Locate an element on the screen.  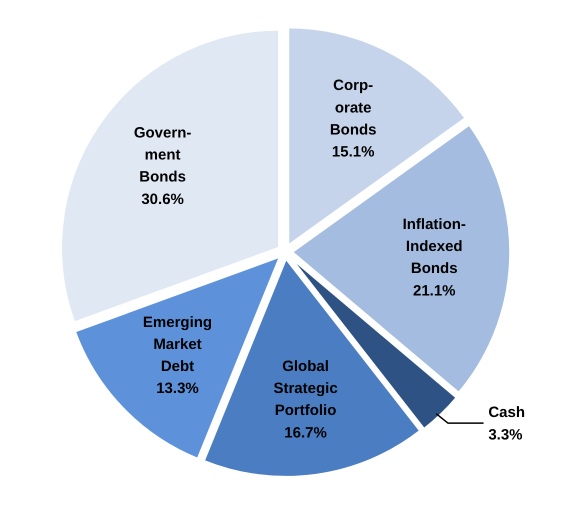
slice-label: Emerging Market Debt is located at coordinates (177, 344).